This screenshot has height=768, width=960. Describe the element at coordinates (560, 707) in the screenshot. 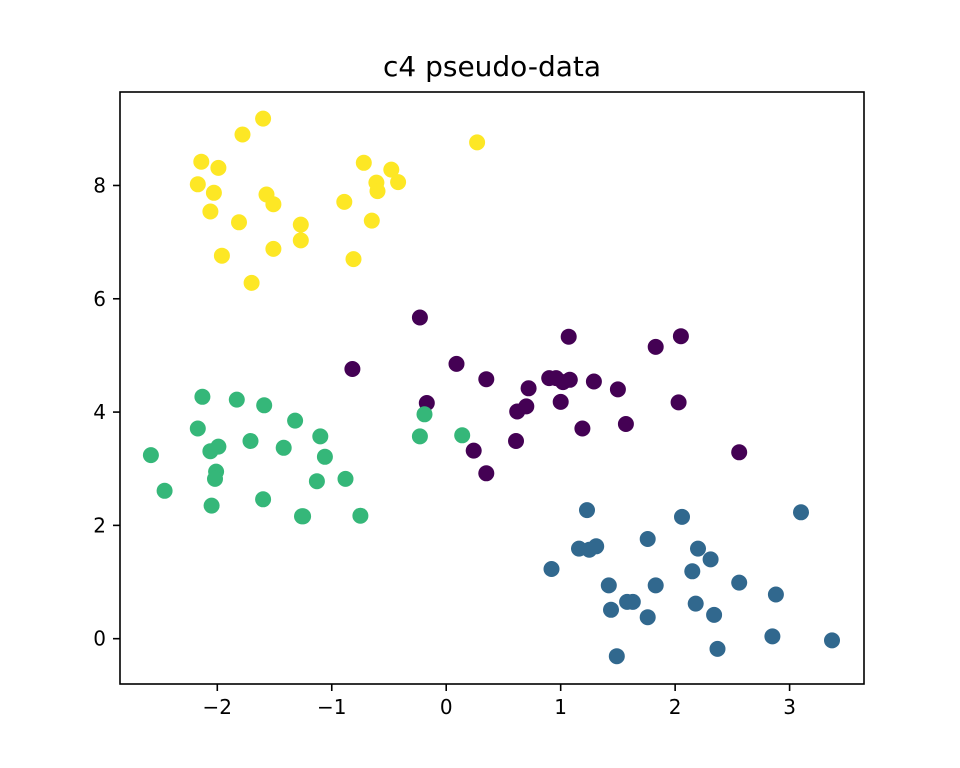

I see `x-tick-label: 1` at that location.